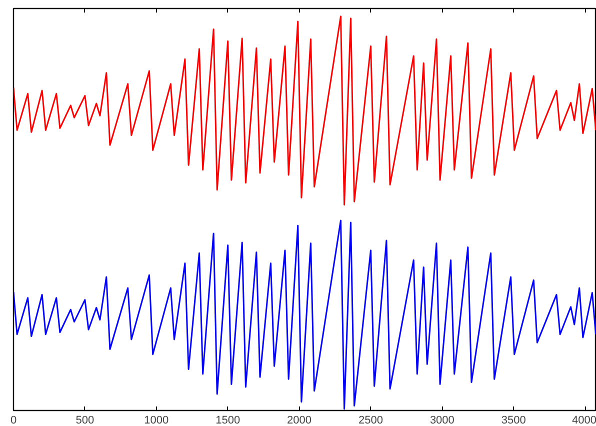  What do you see at coordinates (584, 420) in the screenshot?
I see `x-tick-label: 4000` at bounding box center [584, 420].